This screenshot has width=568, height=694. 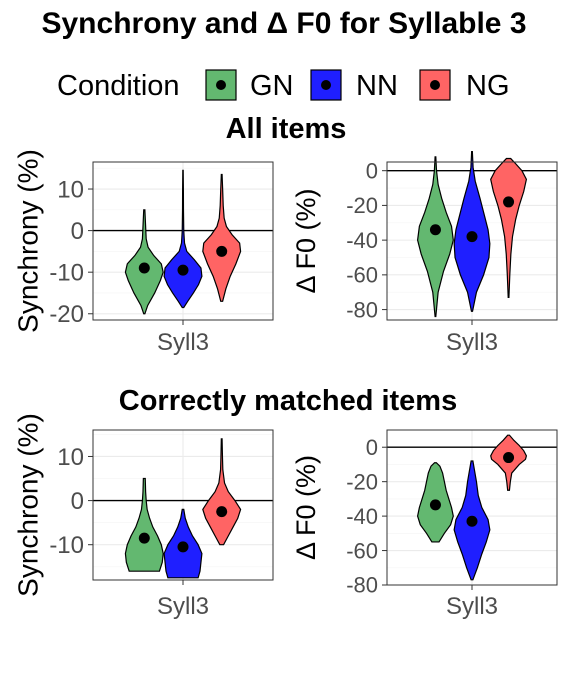 I want to click on legend: Condition GN NN NG, so click(x=283, y=85).